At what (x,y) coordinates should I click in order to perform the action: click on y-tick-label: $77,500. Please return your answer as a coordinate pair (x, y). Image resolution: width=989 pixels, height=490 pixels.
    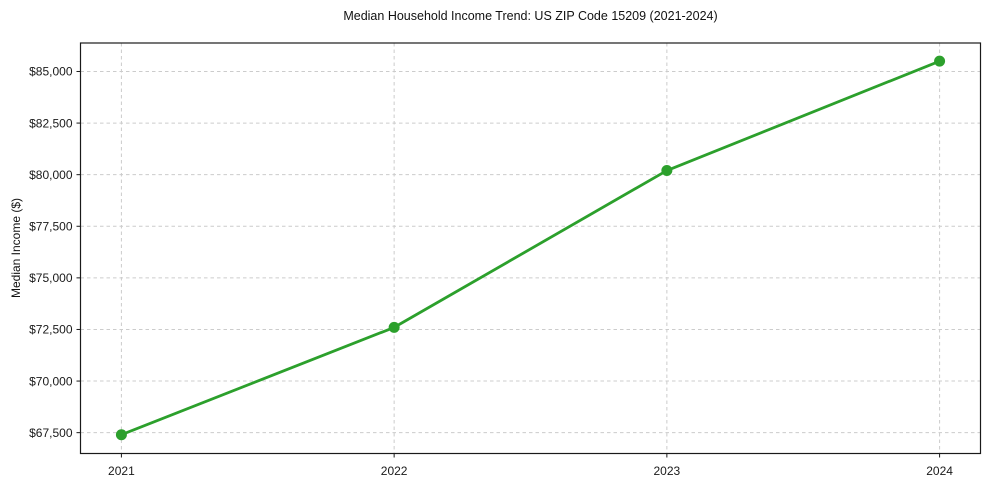
    Looking at the image, I should click on (51, 226).